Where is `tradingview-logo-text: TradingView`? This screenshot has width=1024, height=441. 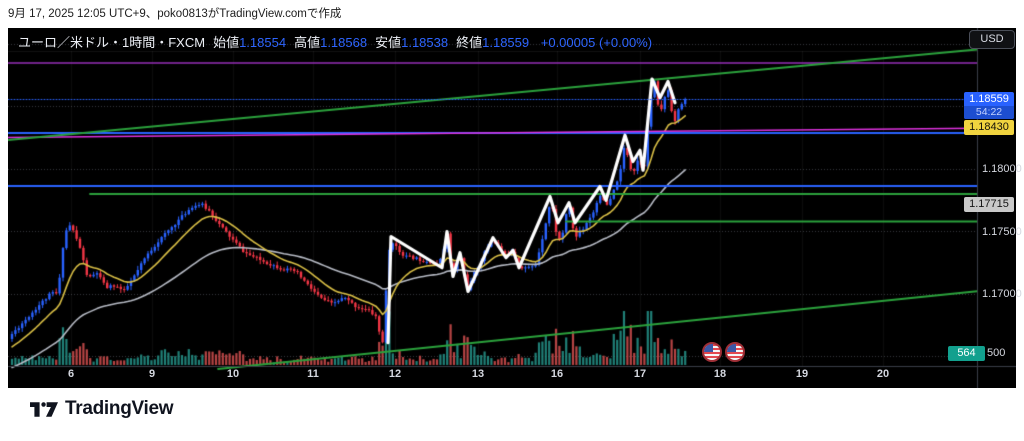
tradingview-logo-text: TradingView is located at coordinates (119, 408).